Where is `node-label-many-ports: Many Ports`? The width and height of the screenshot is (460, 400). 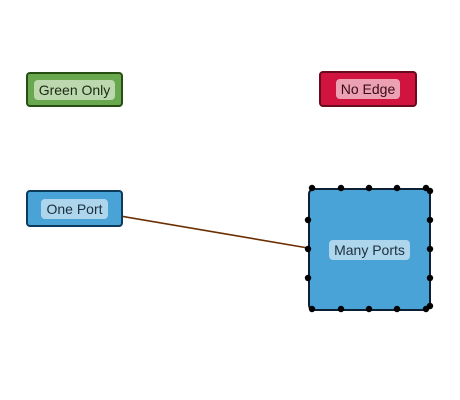 node-label-many-ports: Many Ports is located at coordinates (369, 249).